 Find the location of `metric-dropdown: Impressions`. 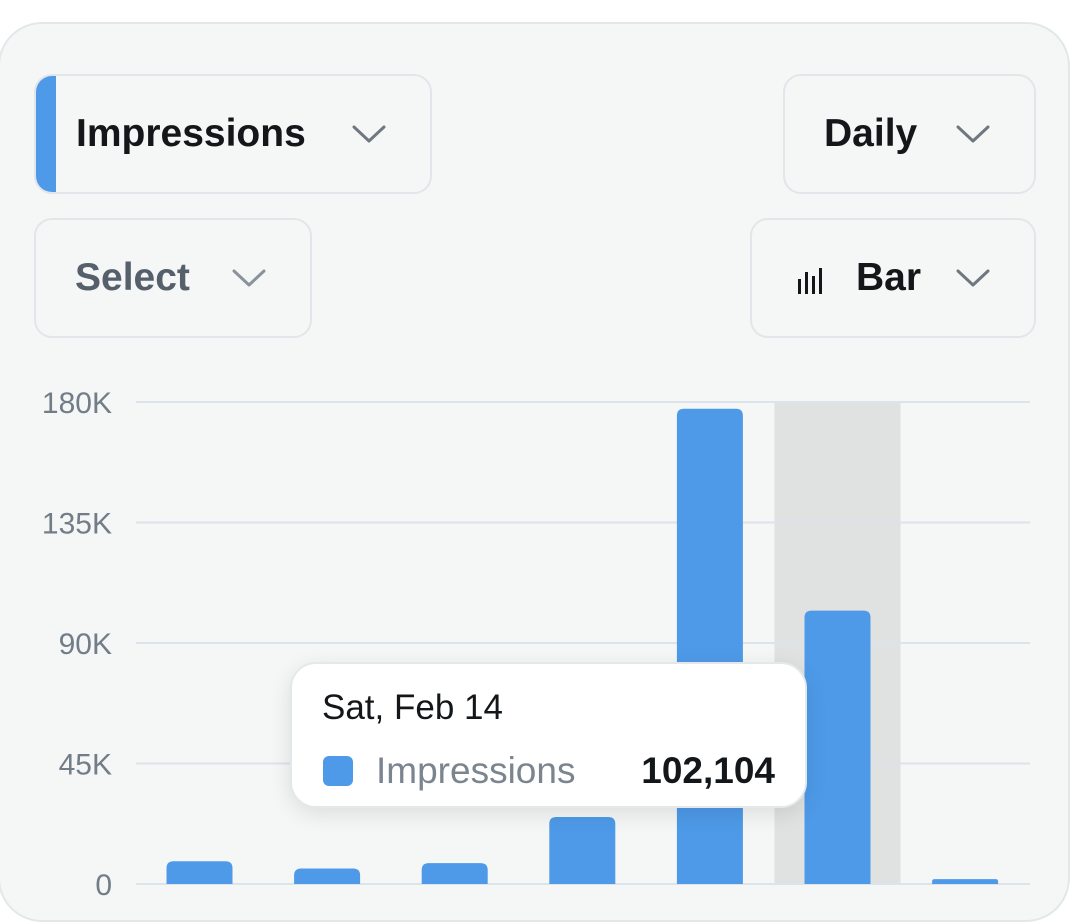

metric-dropdown: Impressions is located at coordinates (233, 134).